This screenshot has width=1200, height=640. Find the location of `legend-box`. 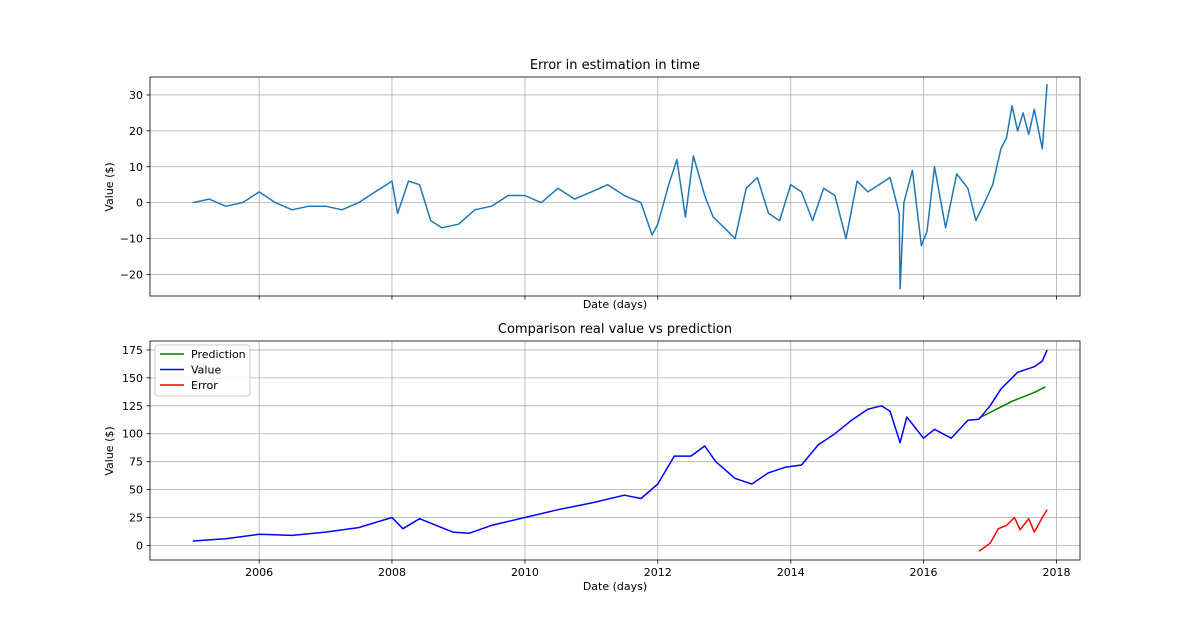

legend-box is located at coordinates (202, 370).